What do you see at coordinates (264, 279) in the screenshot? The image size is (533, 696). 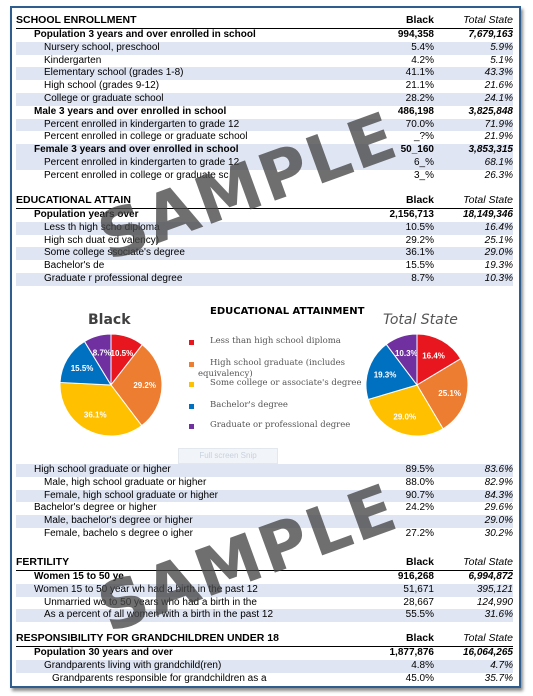 I see `table-row: Graduate r professional degree 8.7% 10.3%` at bounding box center [264, 279].